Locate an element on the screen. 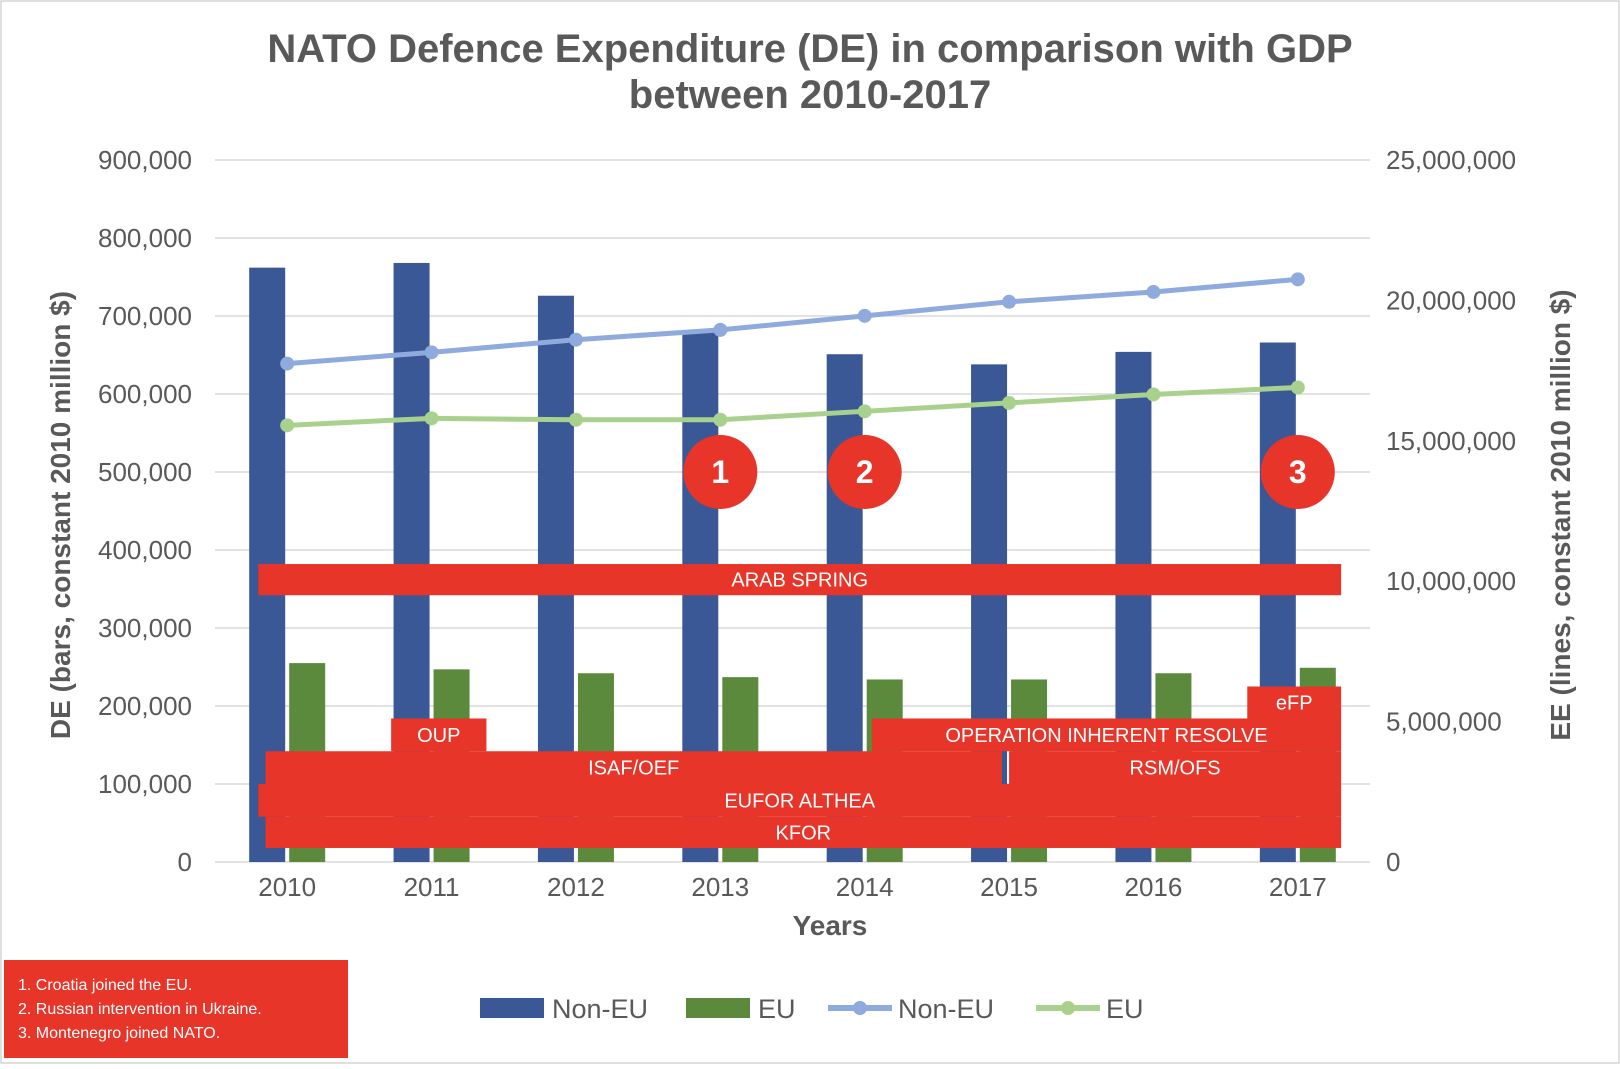 The height and width of the screenshot is (1069, 1620). legend: Non-EU EU Non-EU EU is located at coordinates (812, 1009).